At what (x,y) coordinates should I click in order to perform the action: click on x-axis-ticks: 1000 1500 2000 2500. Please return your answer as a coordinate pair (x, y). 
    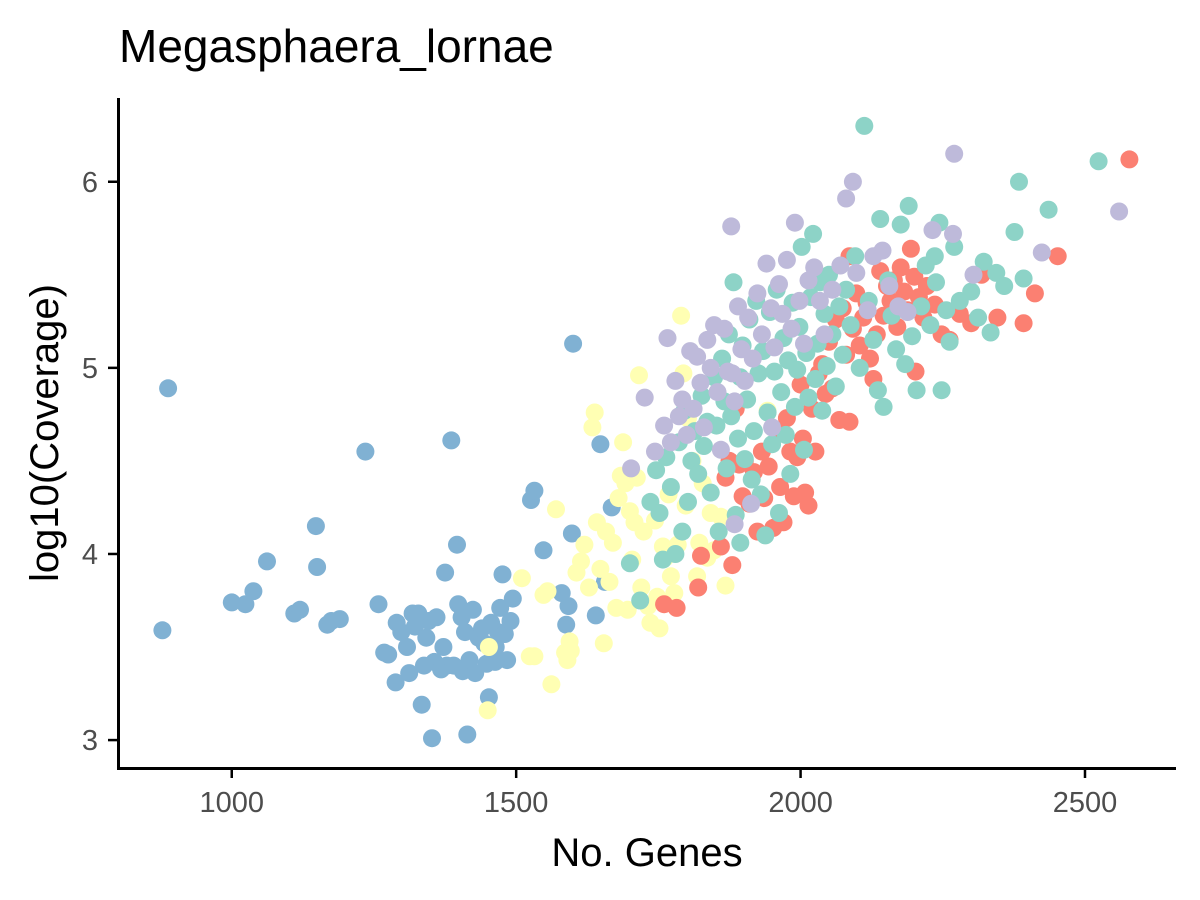
    Looking at the image, I should click on (658, 794).